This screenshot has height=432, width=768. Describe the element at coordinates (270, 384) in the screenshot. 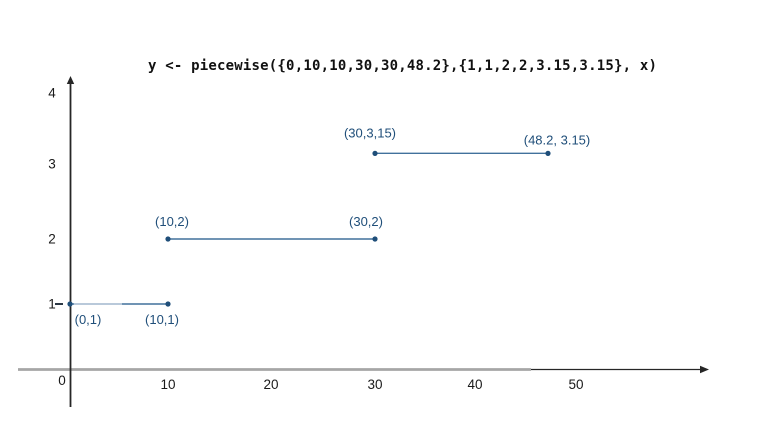

I see `x-tick-label: 20` at that location.